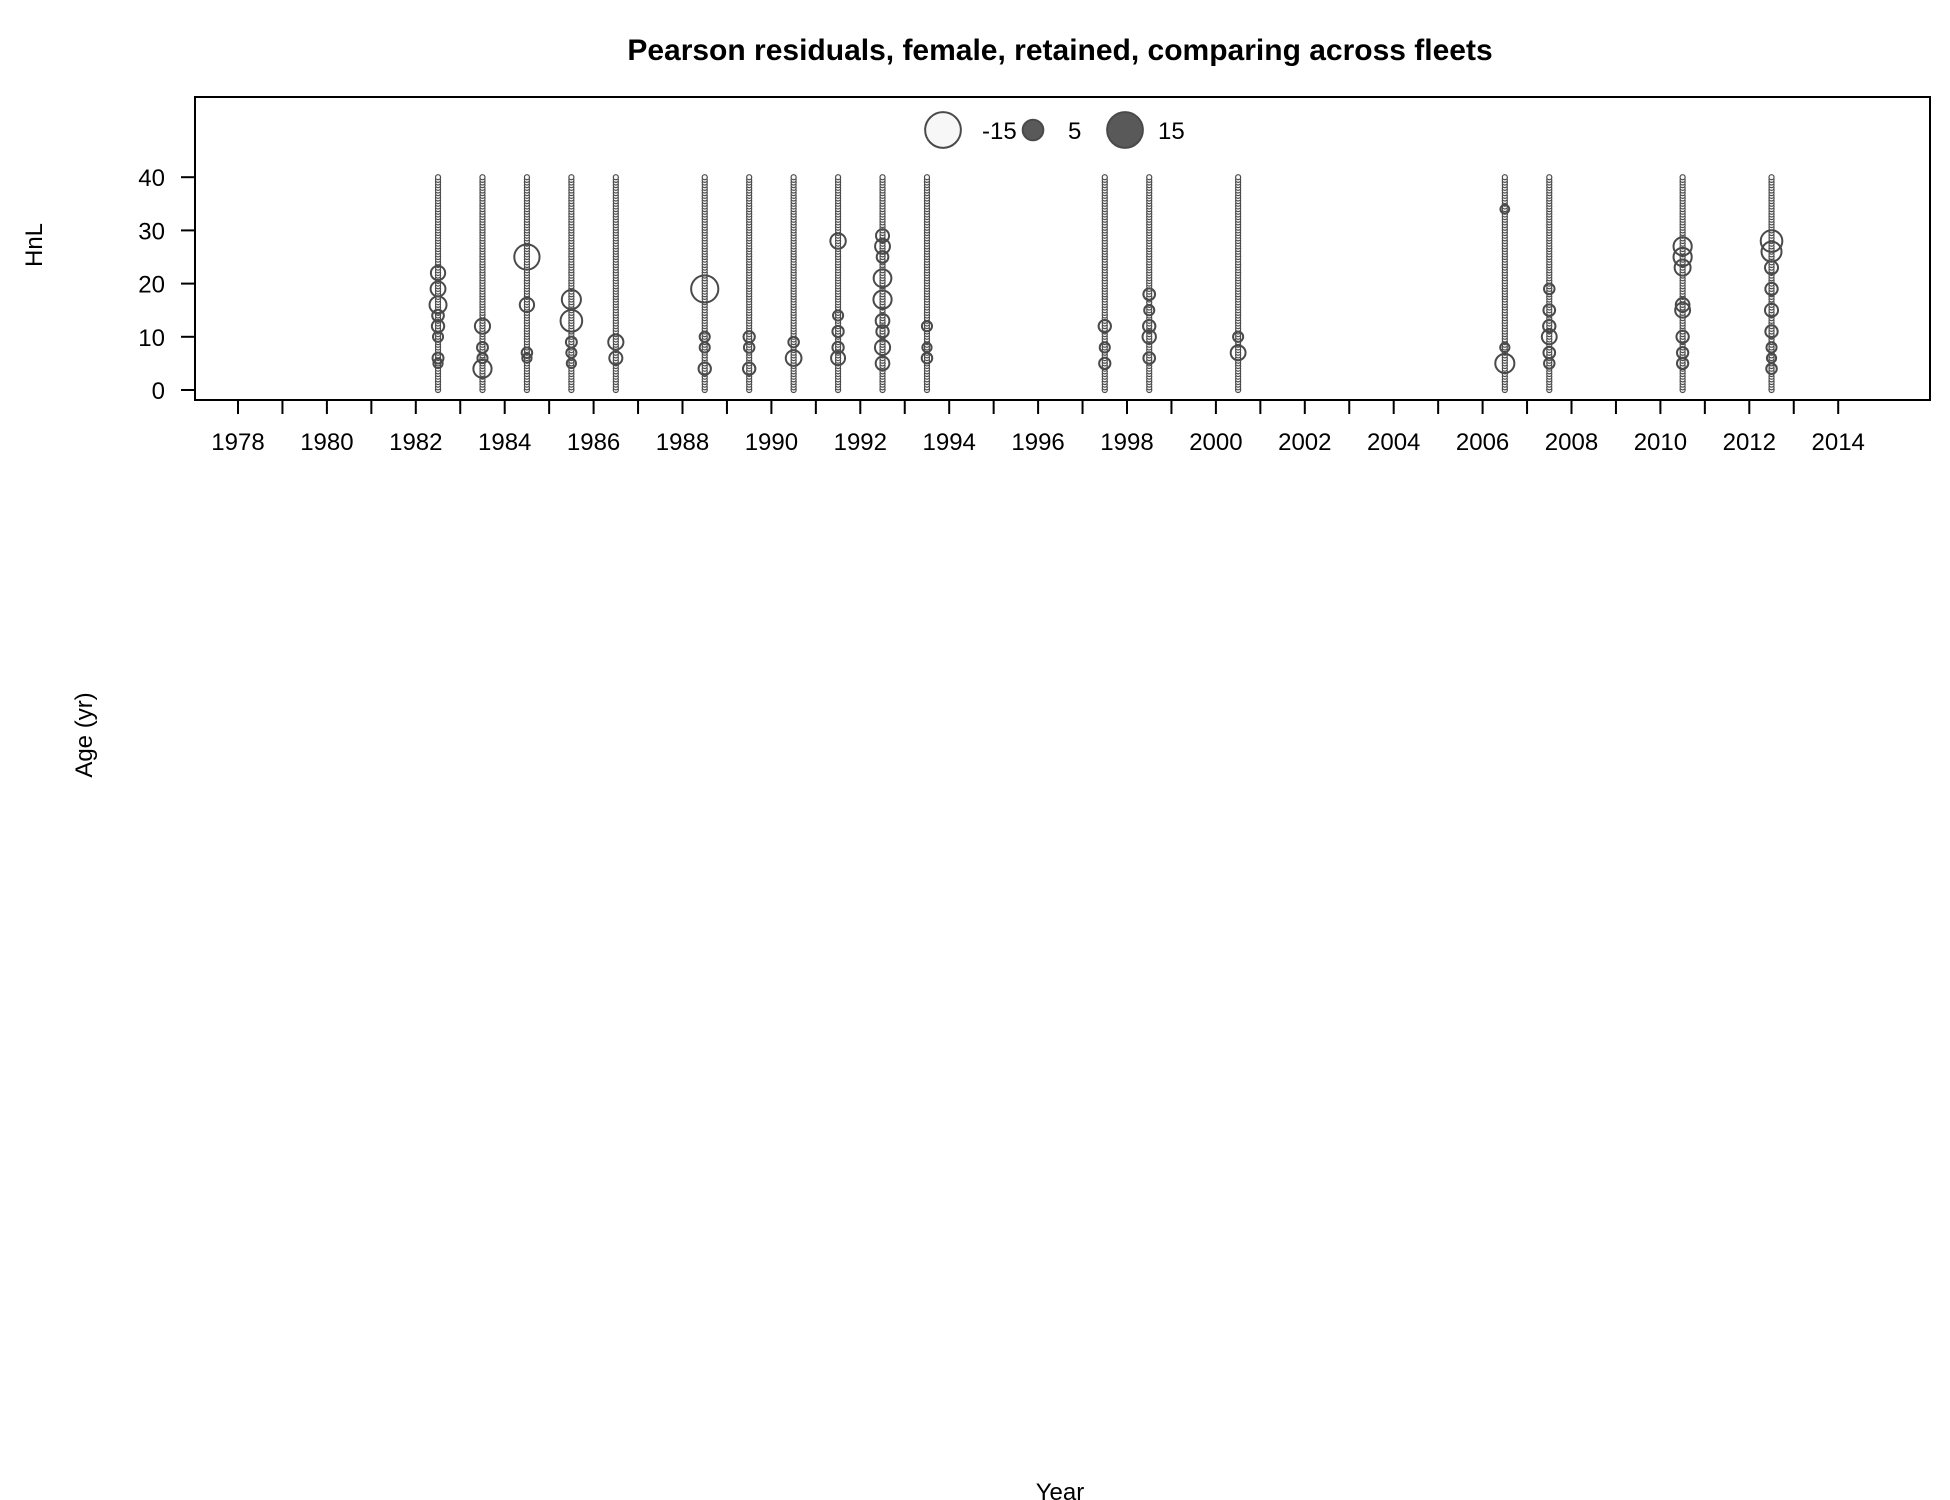 This screenshot has height=1500, width=1950. I want to click on x-tick-label-1984: 1984, so click(504, 442).